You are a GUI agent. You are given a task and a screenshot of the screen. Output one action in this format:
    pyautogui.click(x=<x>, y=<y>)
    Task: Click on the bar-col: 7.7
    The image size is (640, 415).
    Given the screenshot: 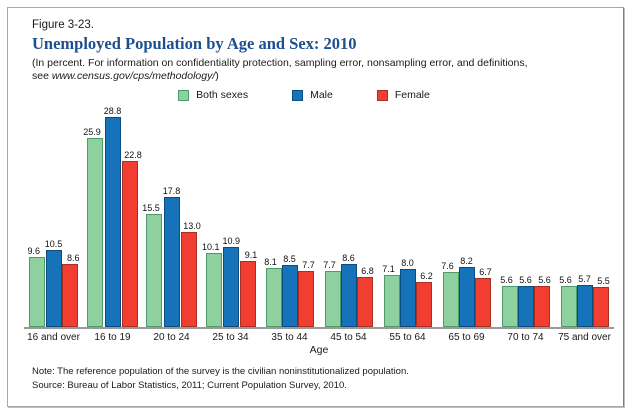 What is the action you would take?
    pyautogui.click(x=332, y=293)
    